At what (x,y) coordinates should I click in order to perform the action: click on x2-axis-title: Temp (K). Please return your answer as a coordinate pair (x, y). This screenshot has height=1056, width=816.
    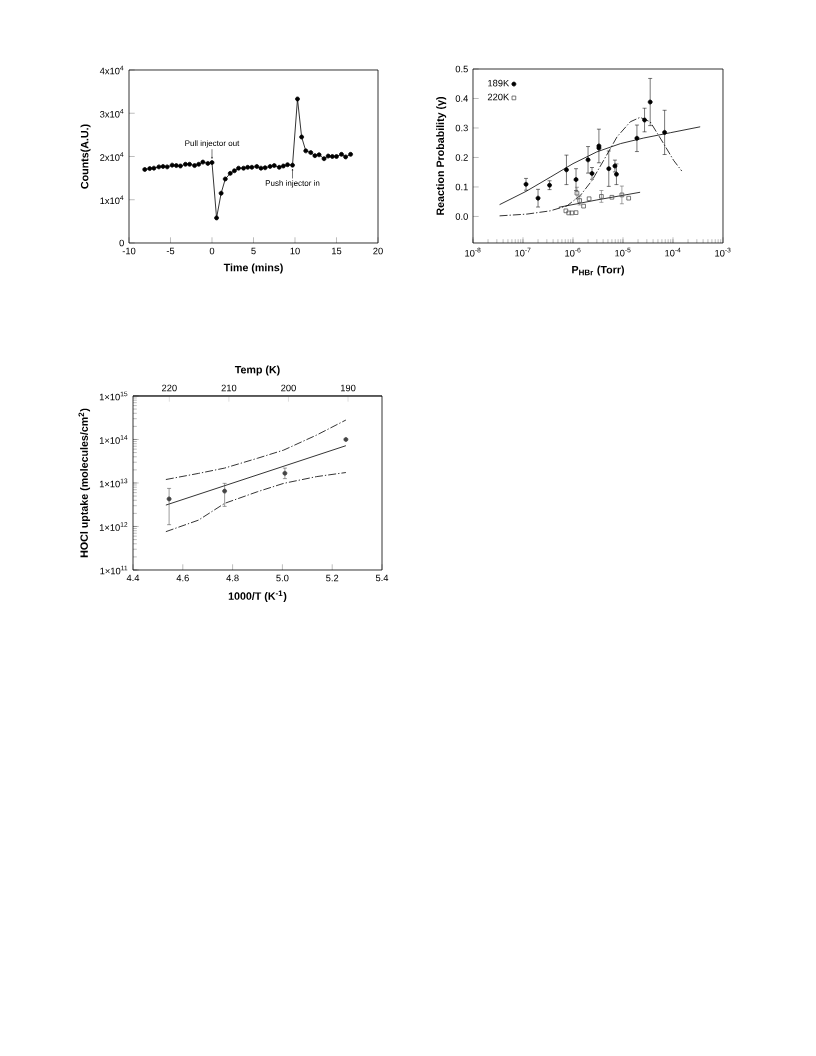
    Looking at the image, I should click on (257, 370).